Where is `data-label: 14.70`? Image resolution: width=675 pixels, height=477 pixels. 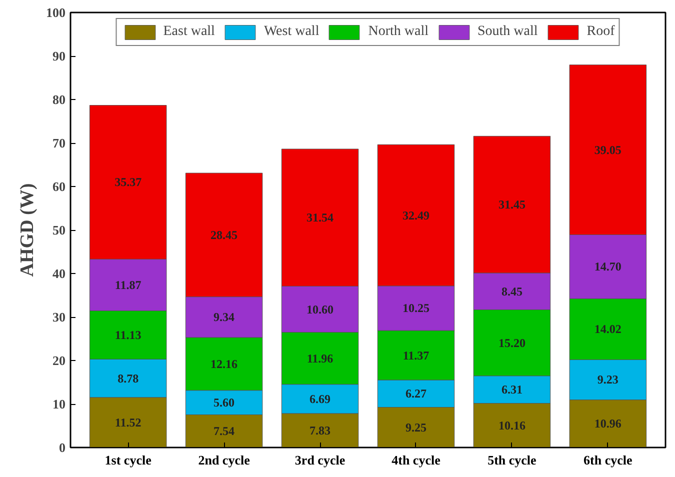
data-label: 14.70 is located at coordinates (608, 267).